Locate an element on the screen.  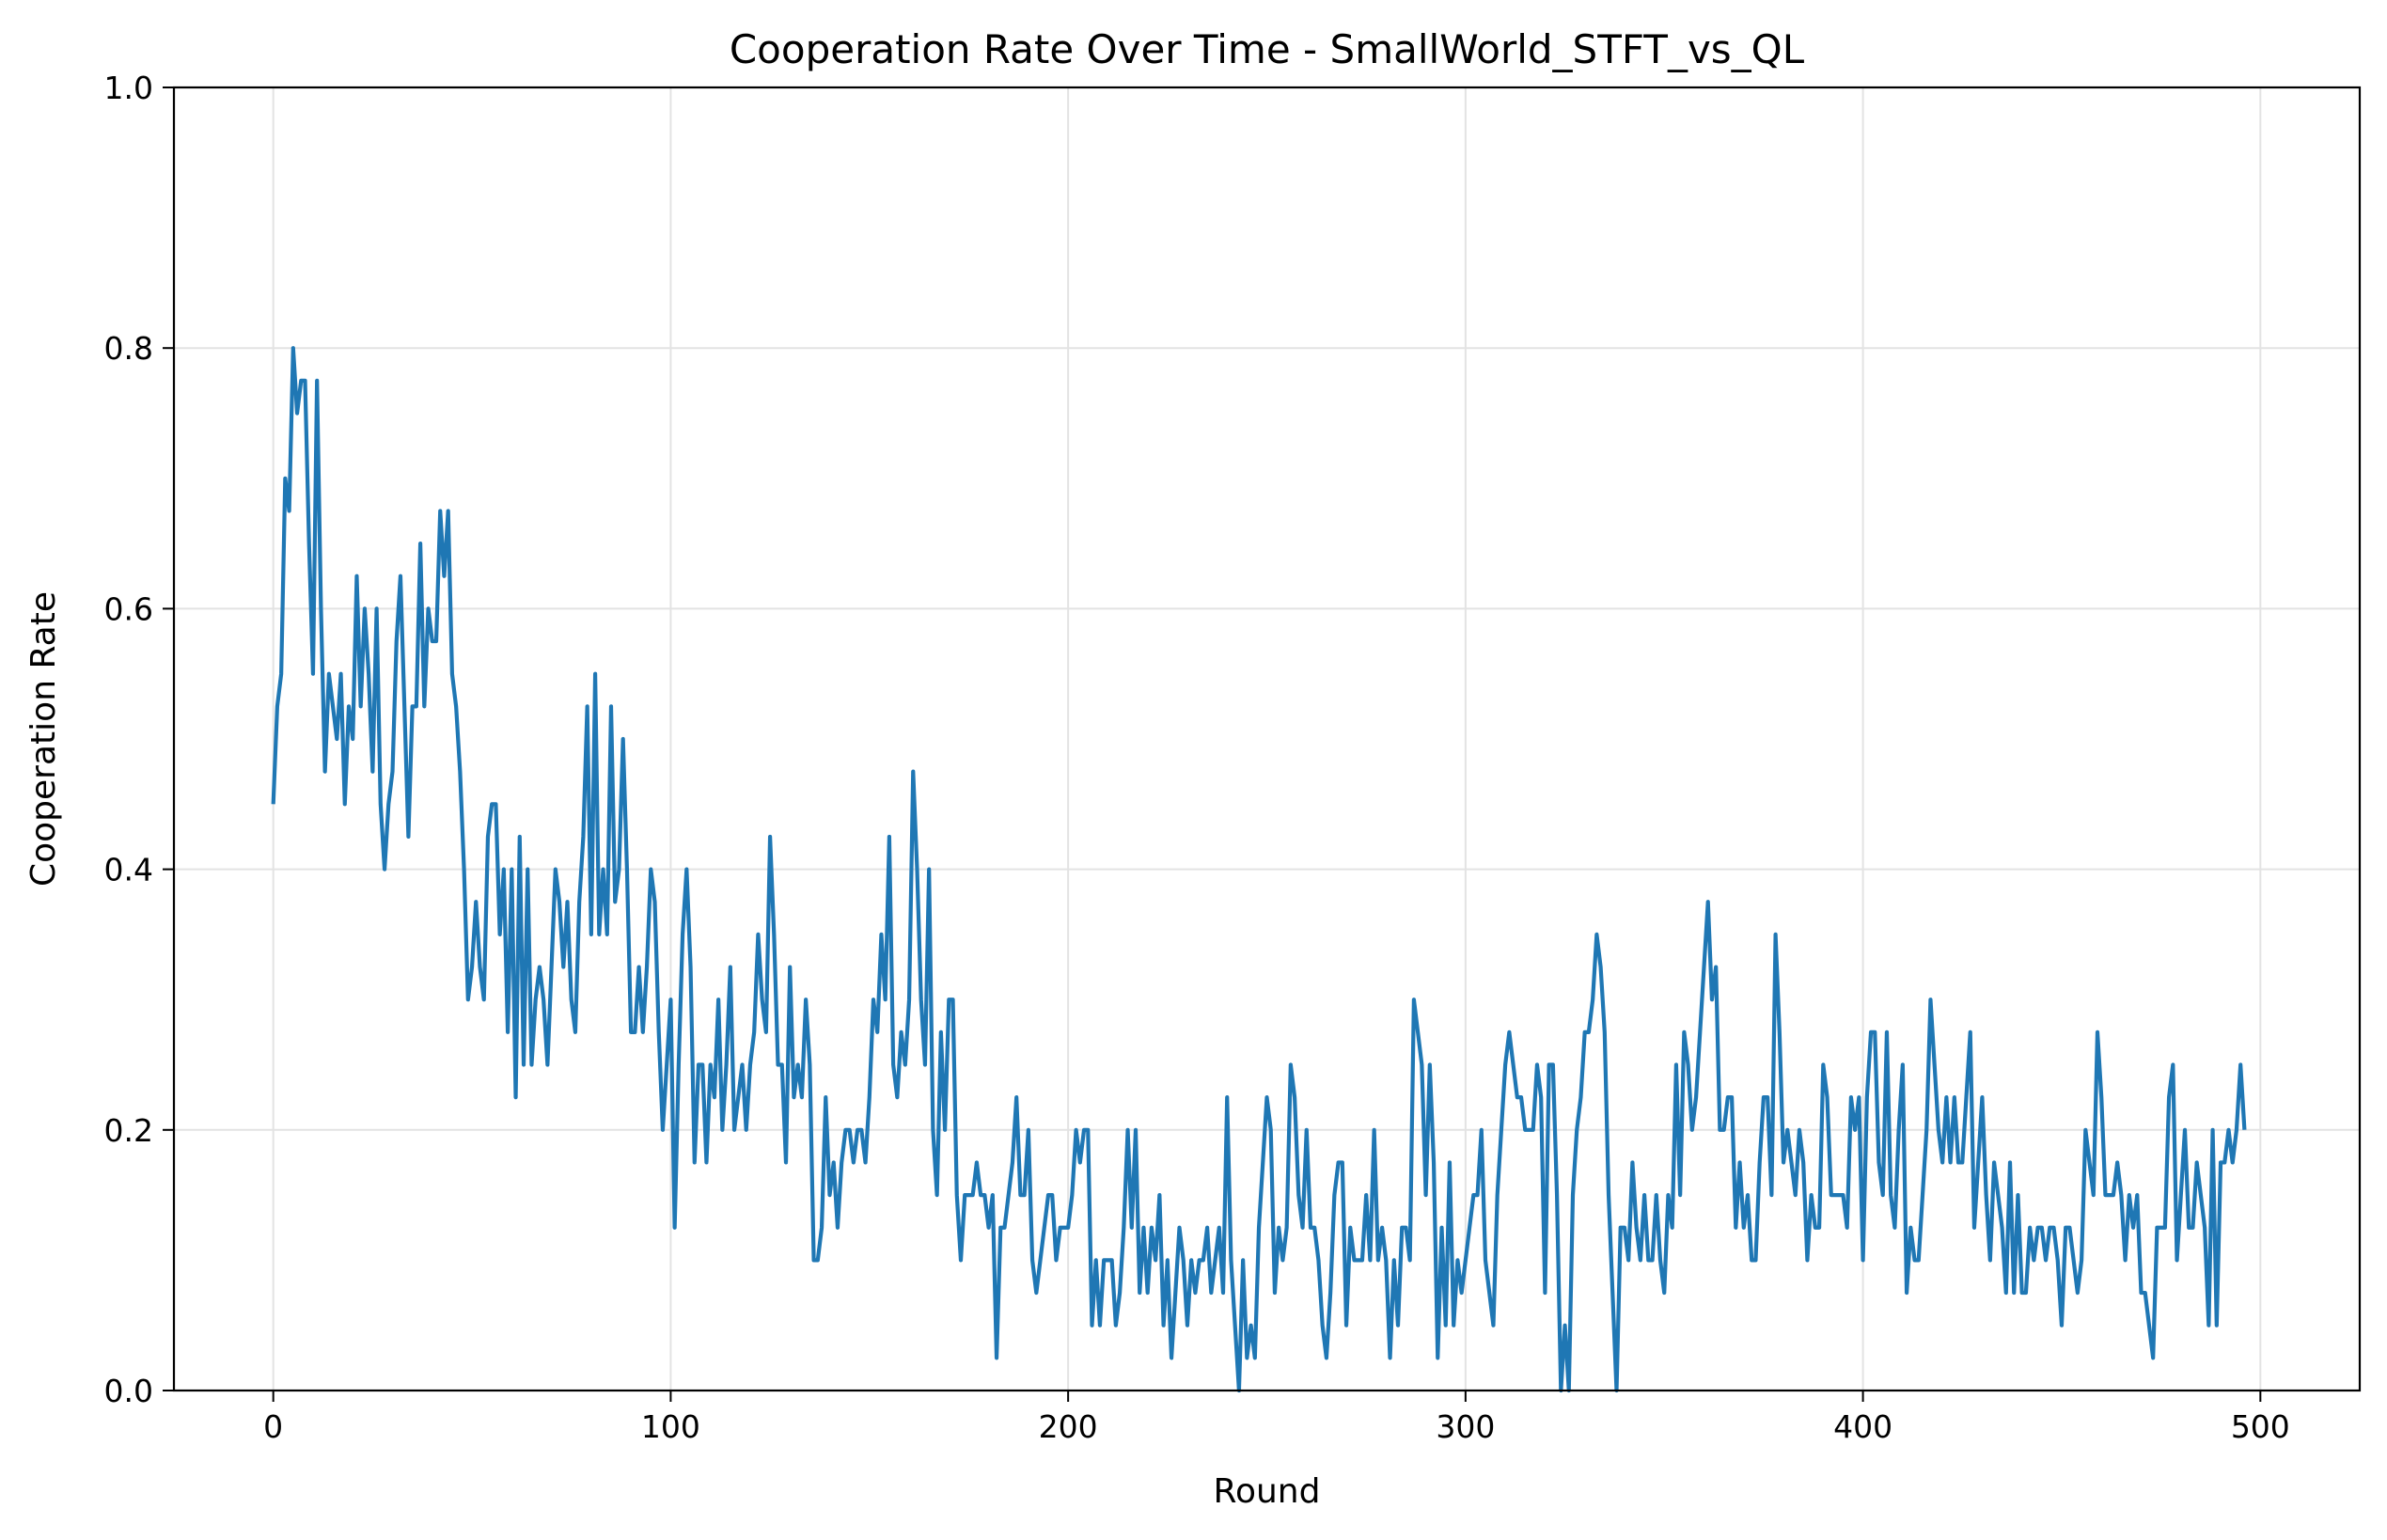
x-tick-label: 300 is located at coordinates (1465, 1427).